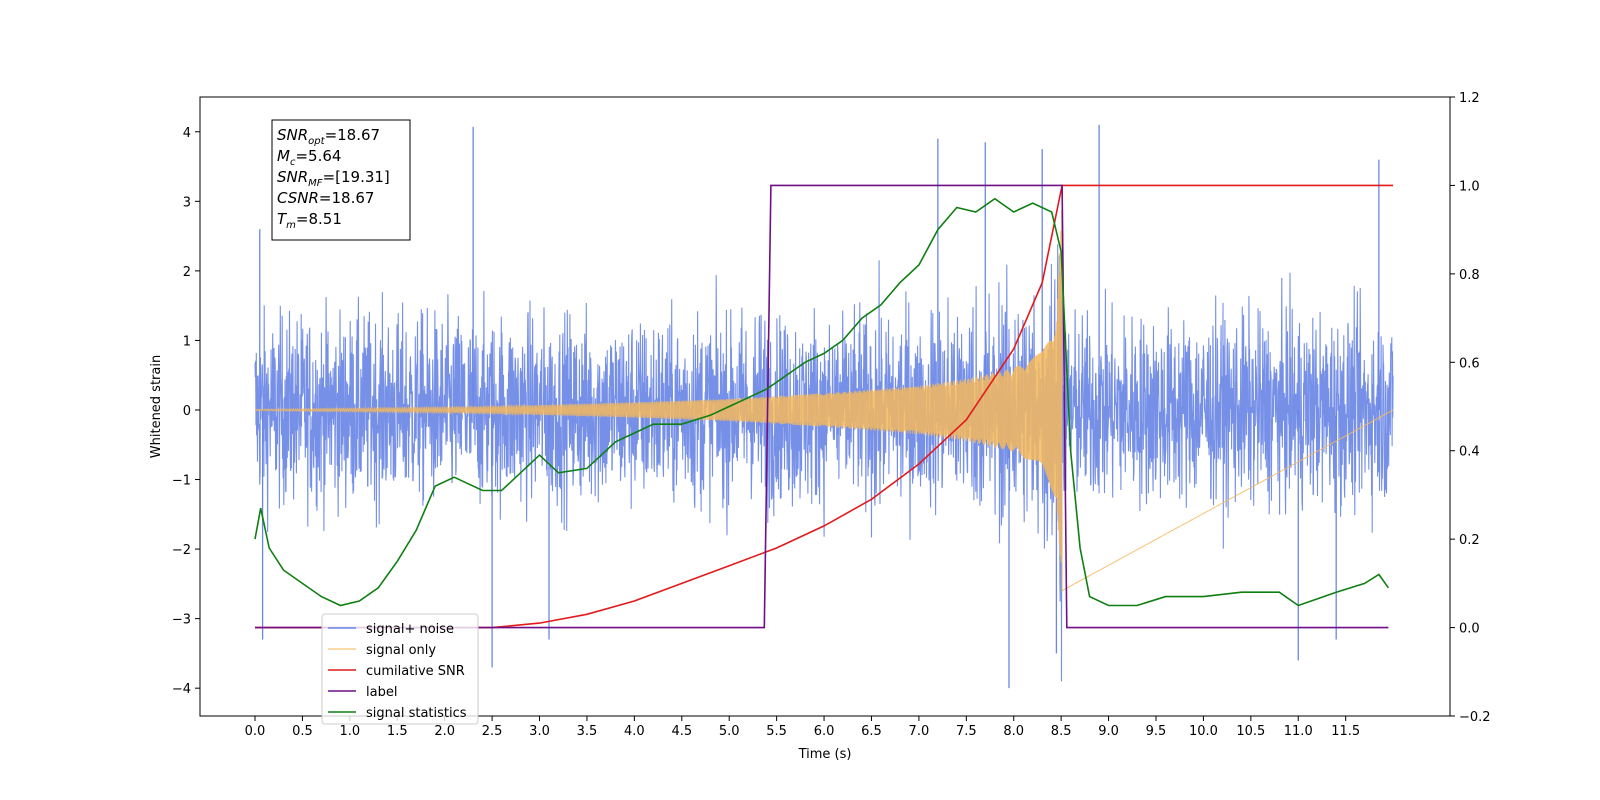 The image size is (1600, 800). What do you see at coordinates (1108, 731) in the screenshot?
I see `x-tick-label-18: 9.0` at bounding box center [1108, 731].